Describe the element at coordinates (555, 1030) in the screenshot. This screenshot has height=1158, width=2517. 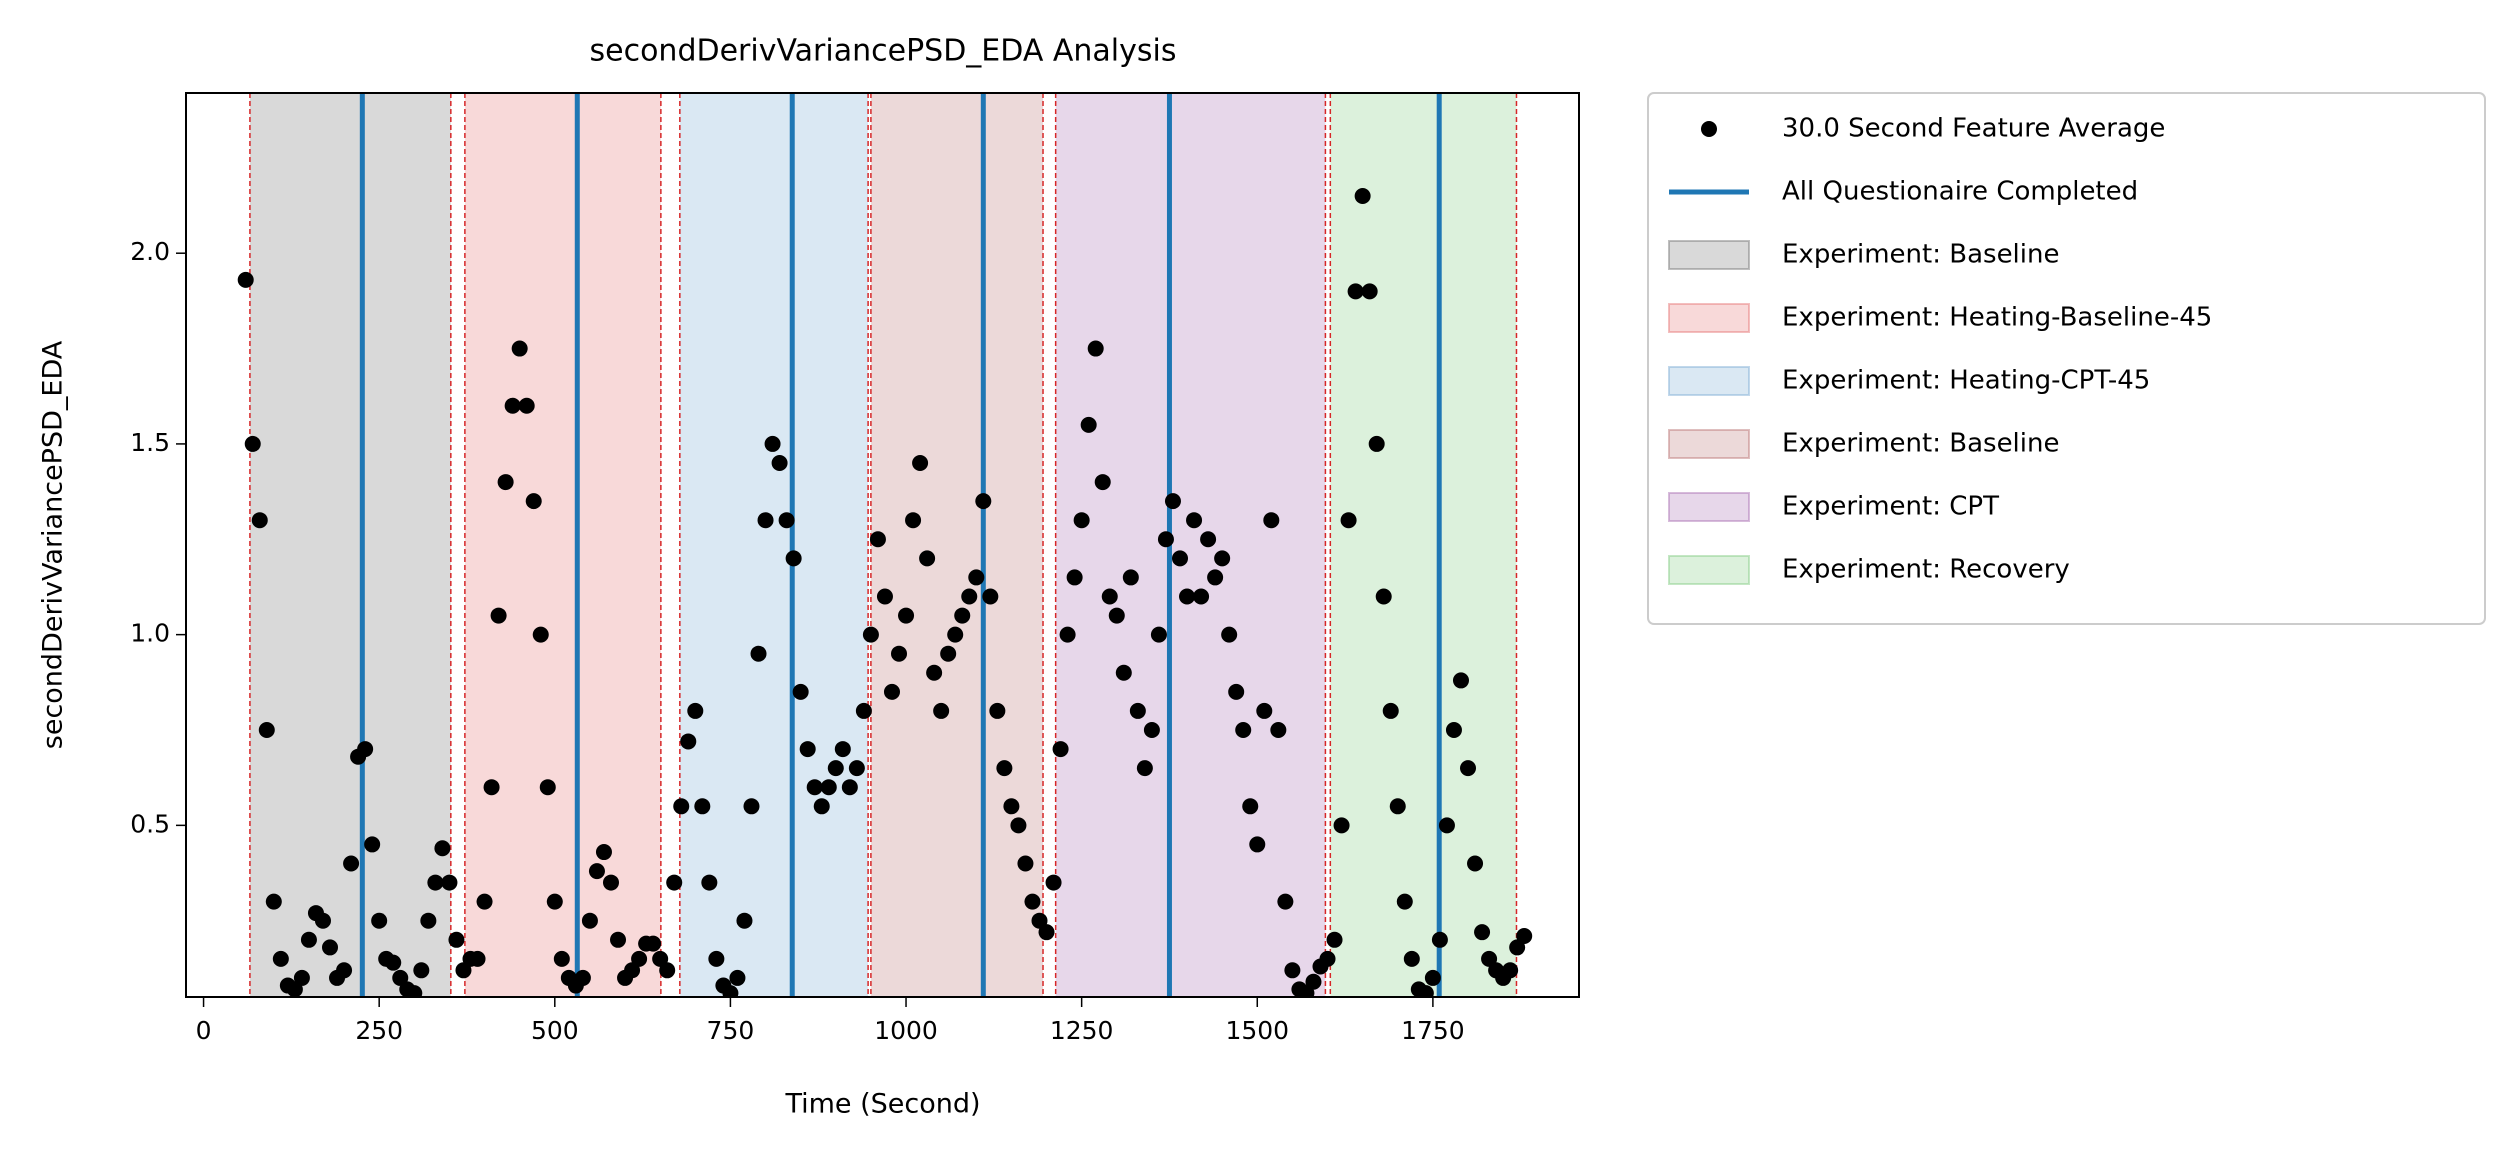
I see `x-tick-label: 500` at that location.